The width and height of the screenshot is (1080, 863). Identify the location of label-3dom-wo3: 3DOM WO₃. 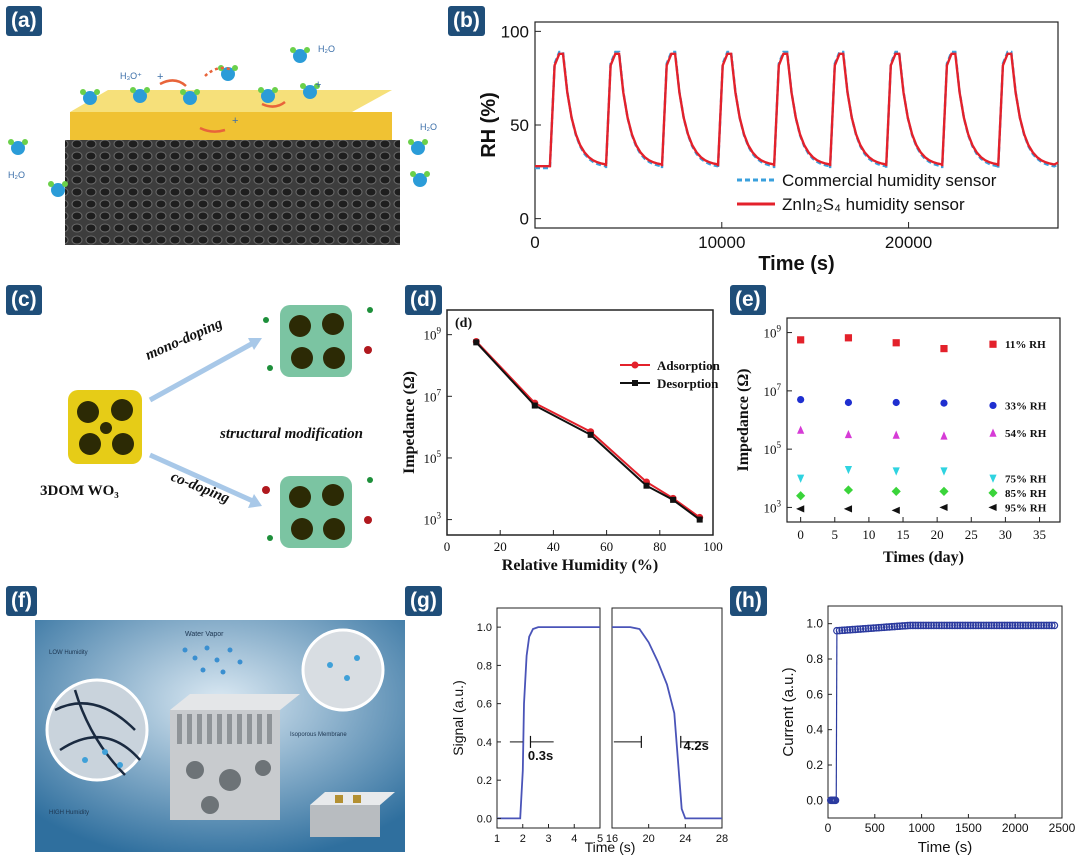
(79, 491).